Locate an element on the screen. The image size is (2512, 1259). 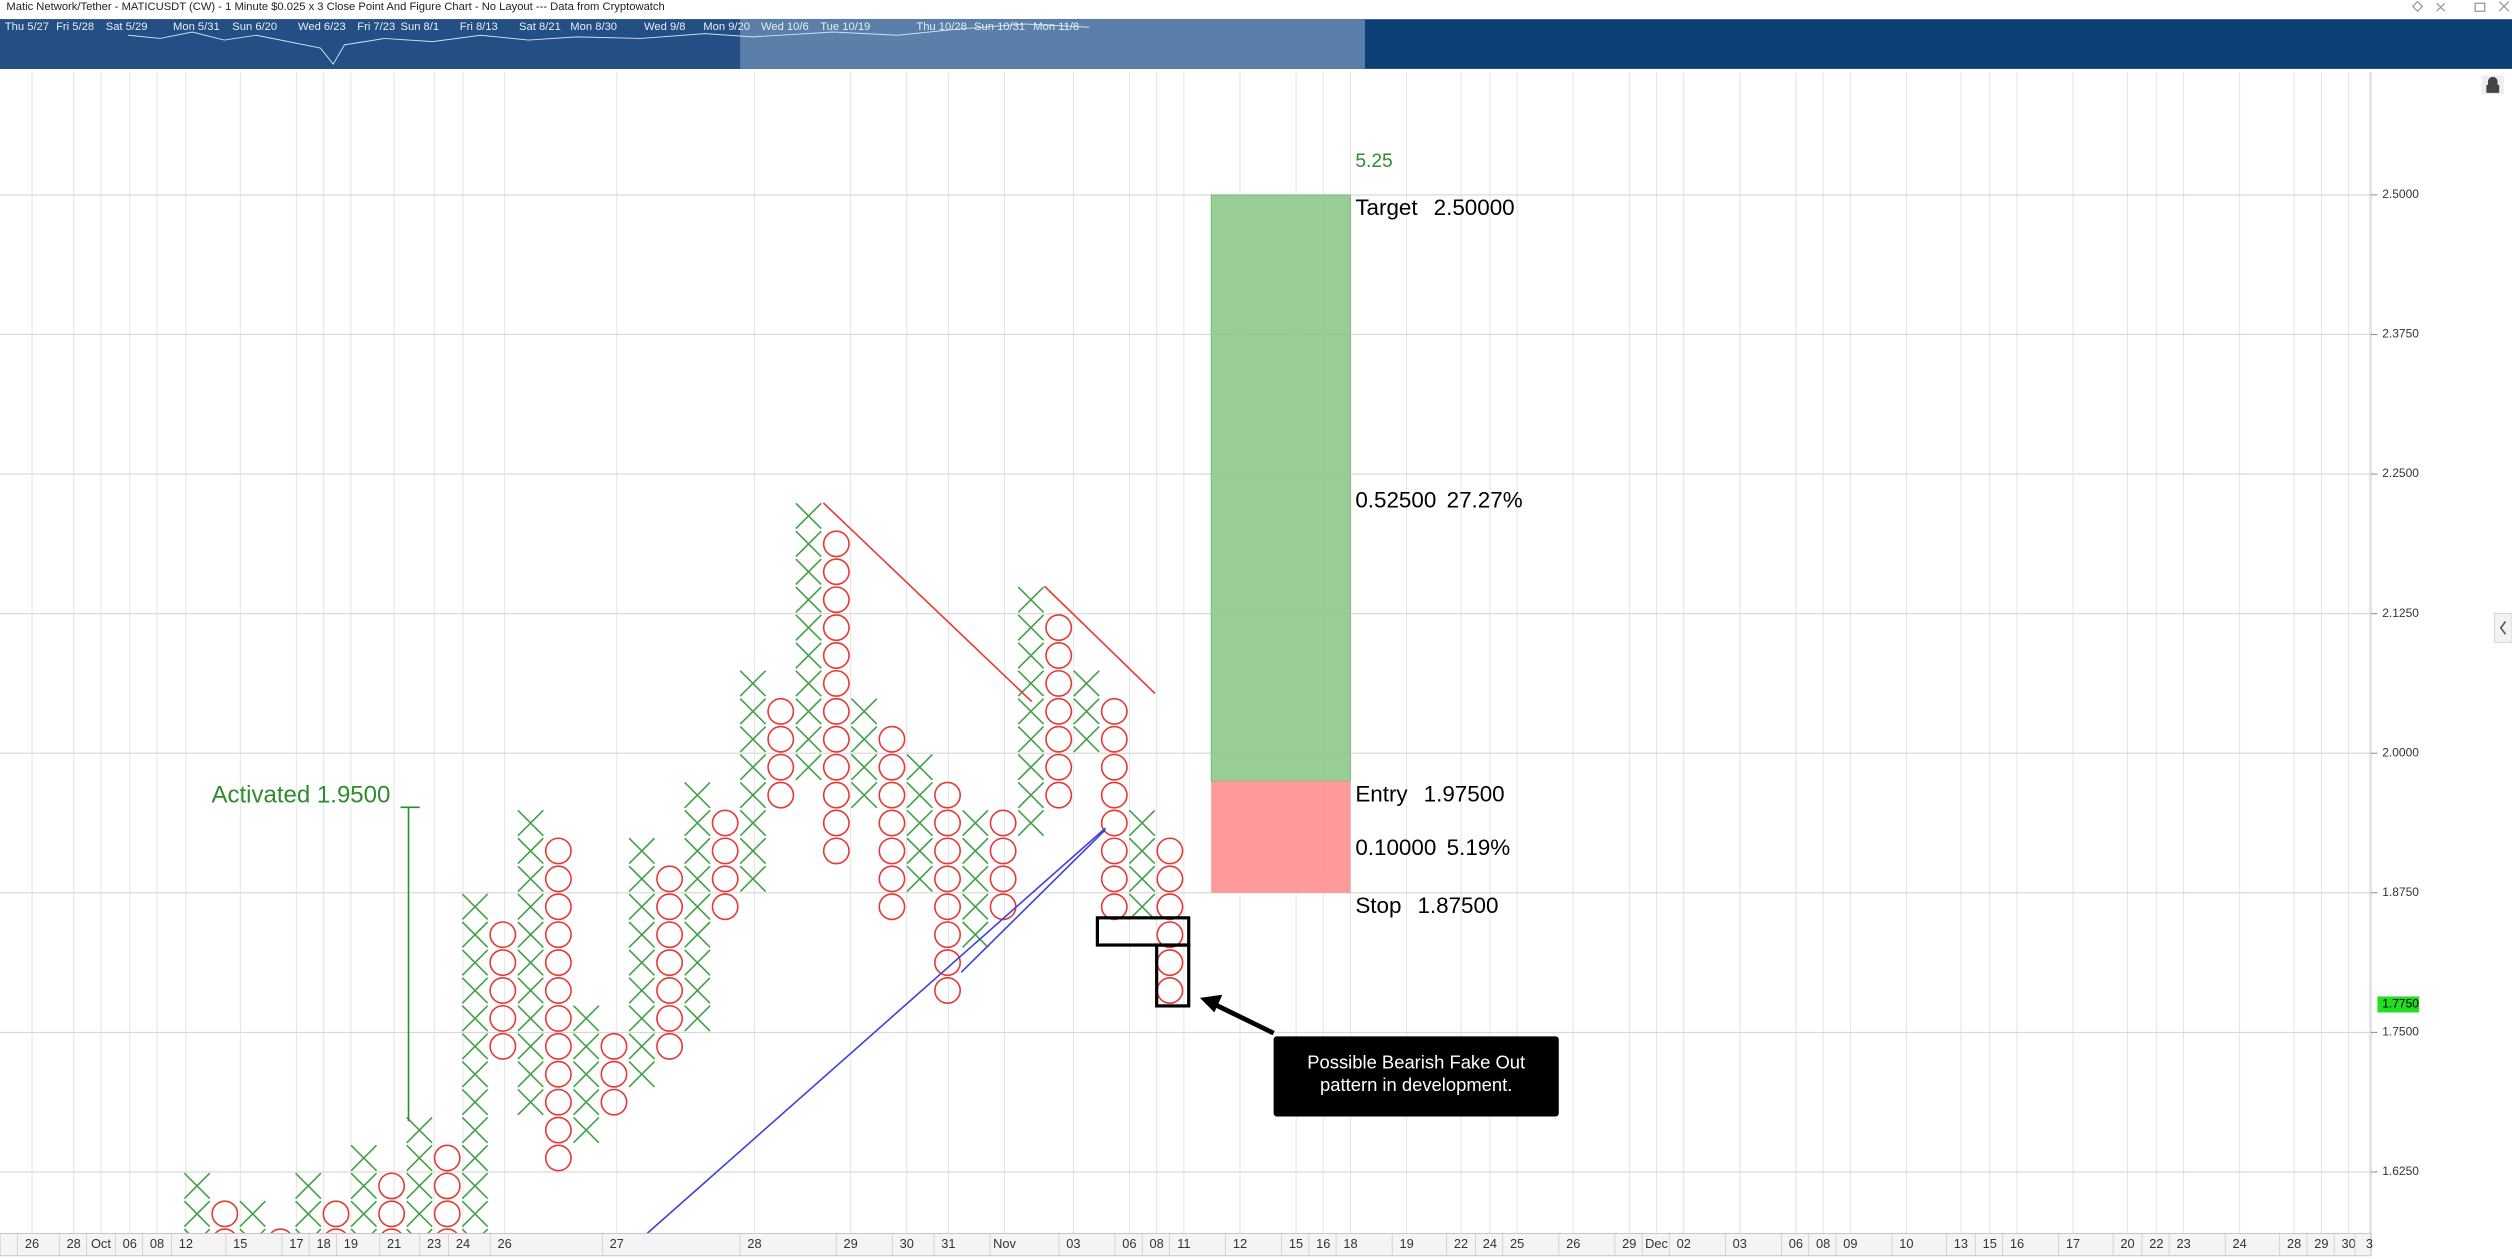
x-tick-label: 30 is located at coordinates (2348, 1243).